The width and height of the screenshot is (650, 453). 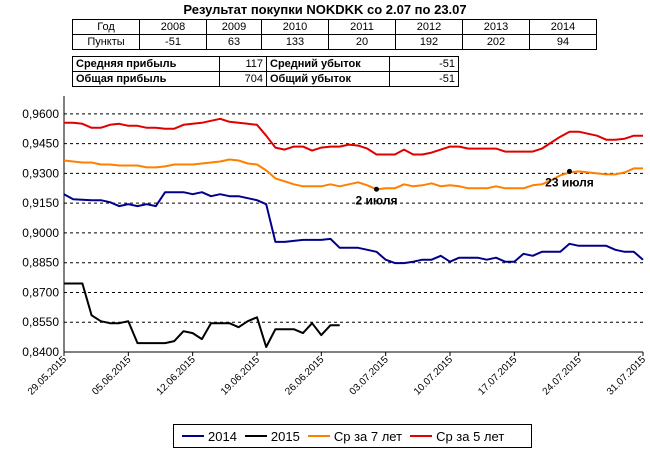 What do you see at coordinates (295, 42) in the screenshot?
I see `points-cell: 133` at bounding box center [295, 42].